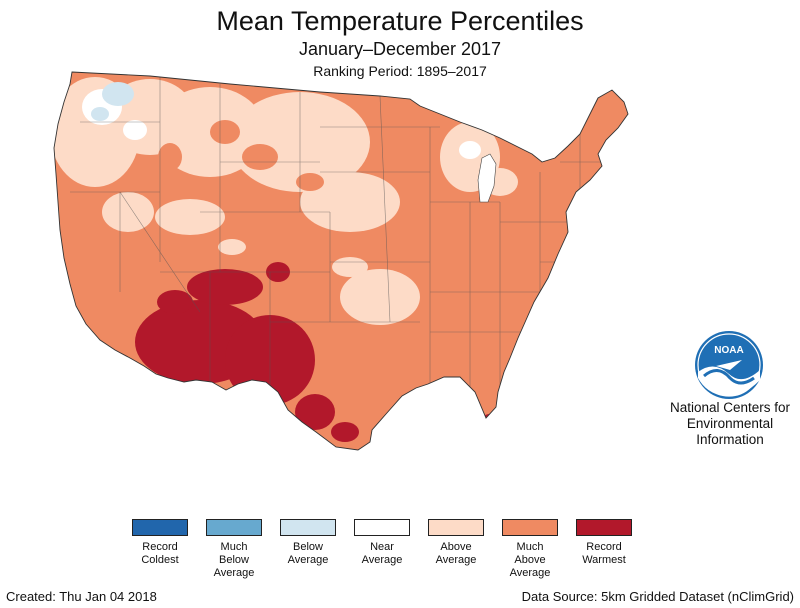 The height and width of the screenshot is (608, 800). I want to click on map-subtitle: January–December 2017, so click(400, 49).